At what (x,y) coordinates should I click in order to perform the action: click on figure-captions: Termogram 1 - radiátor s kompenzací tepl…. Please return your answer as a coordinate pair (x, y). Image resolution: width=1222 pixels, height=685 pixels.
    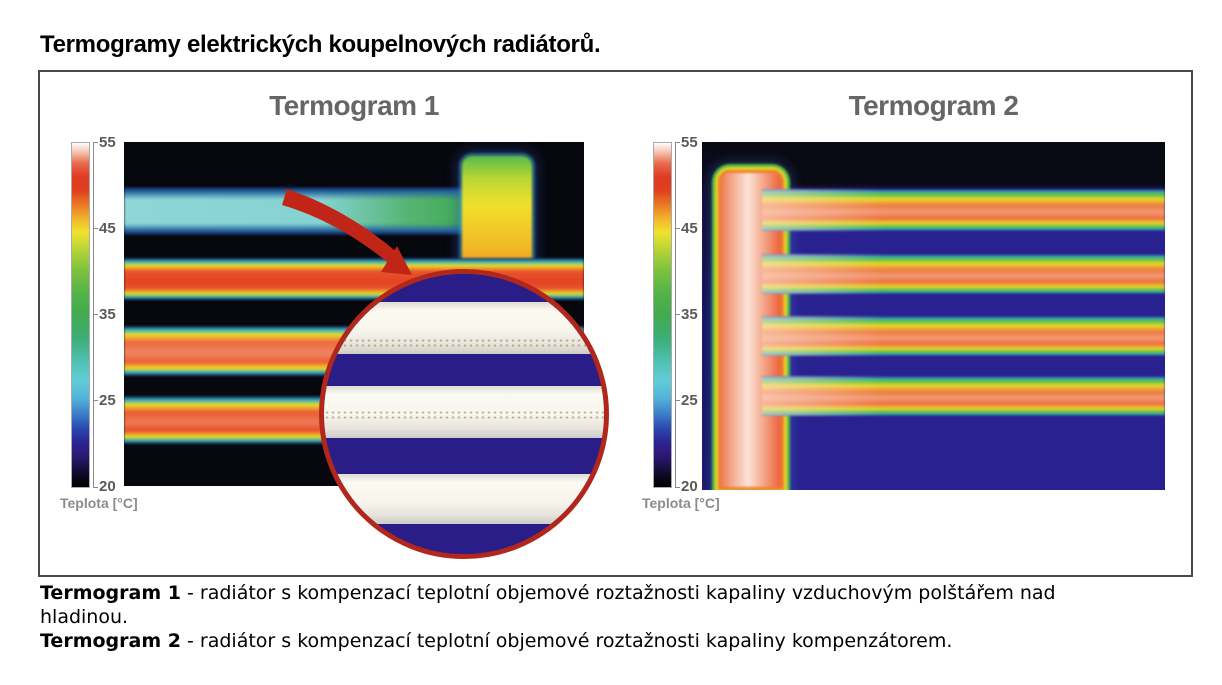
    Looking at the image, I should click on (555, 617).